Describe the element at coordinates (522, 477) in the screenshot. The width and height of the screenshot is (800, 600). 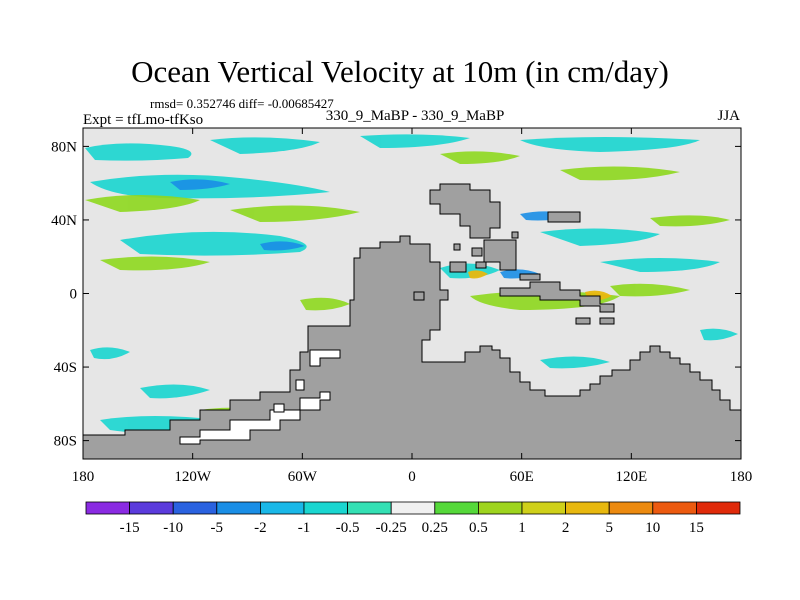
I see `x-tick-label: 60E` at that location.